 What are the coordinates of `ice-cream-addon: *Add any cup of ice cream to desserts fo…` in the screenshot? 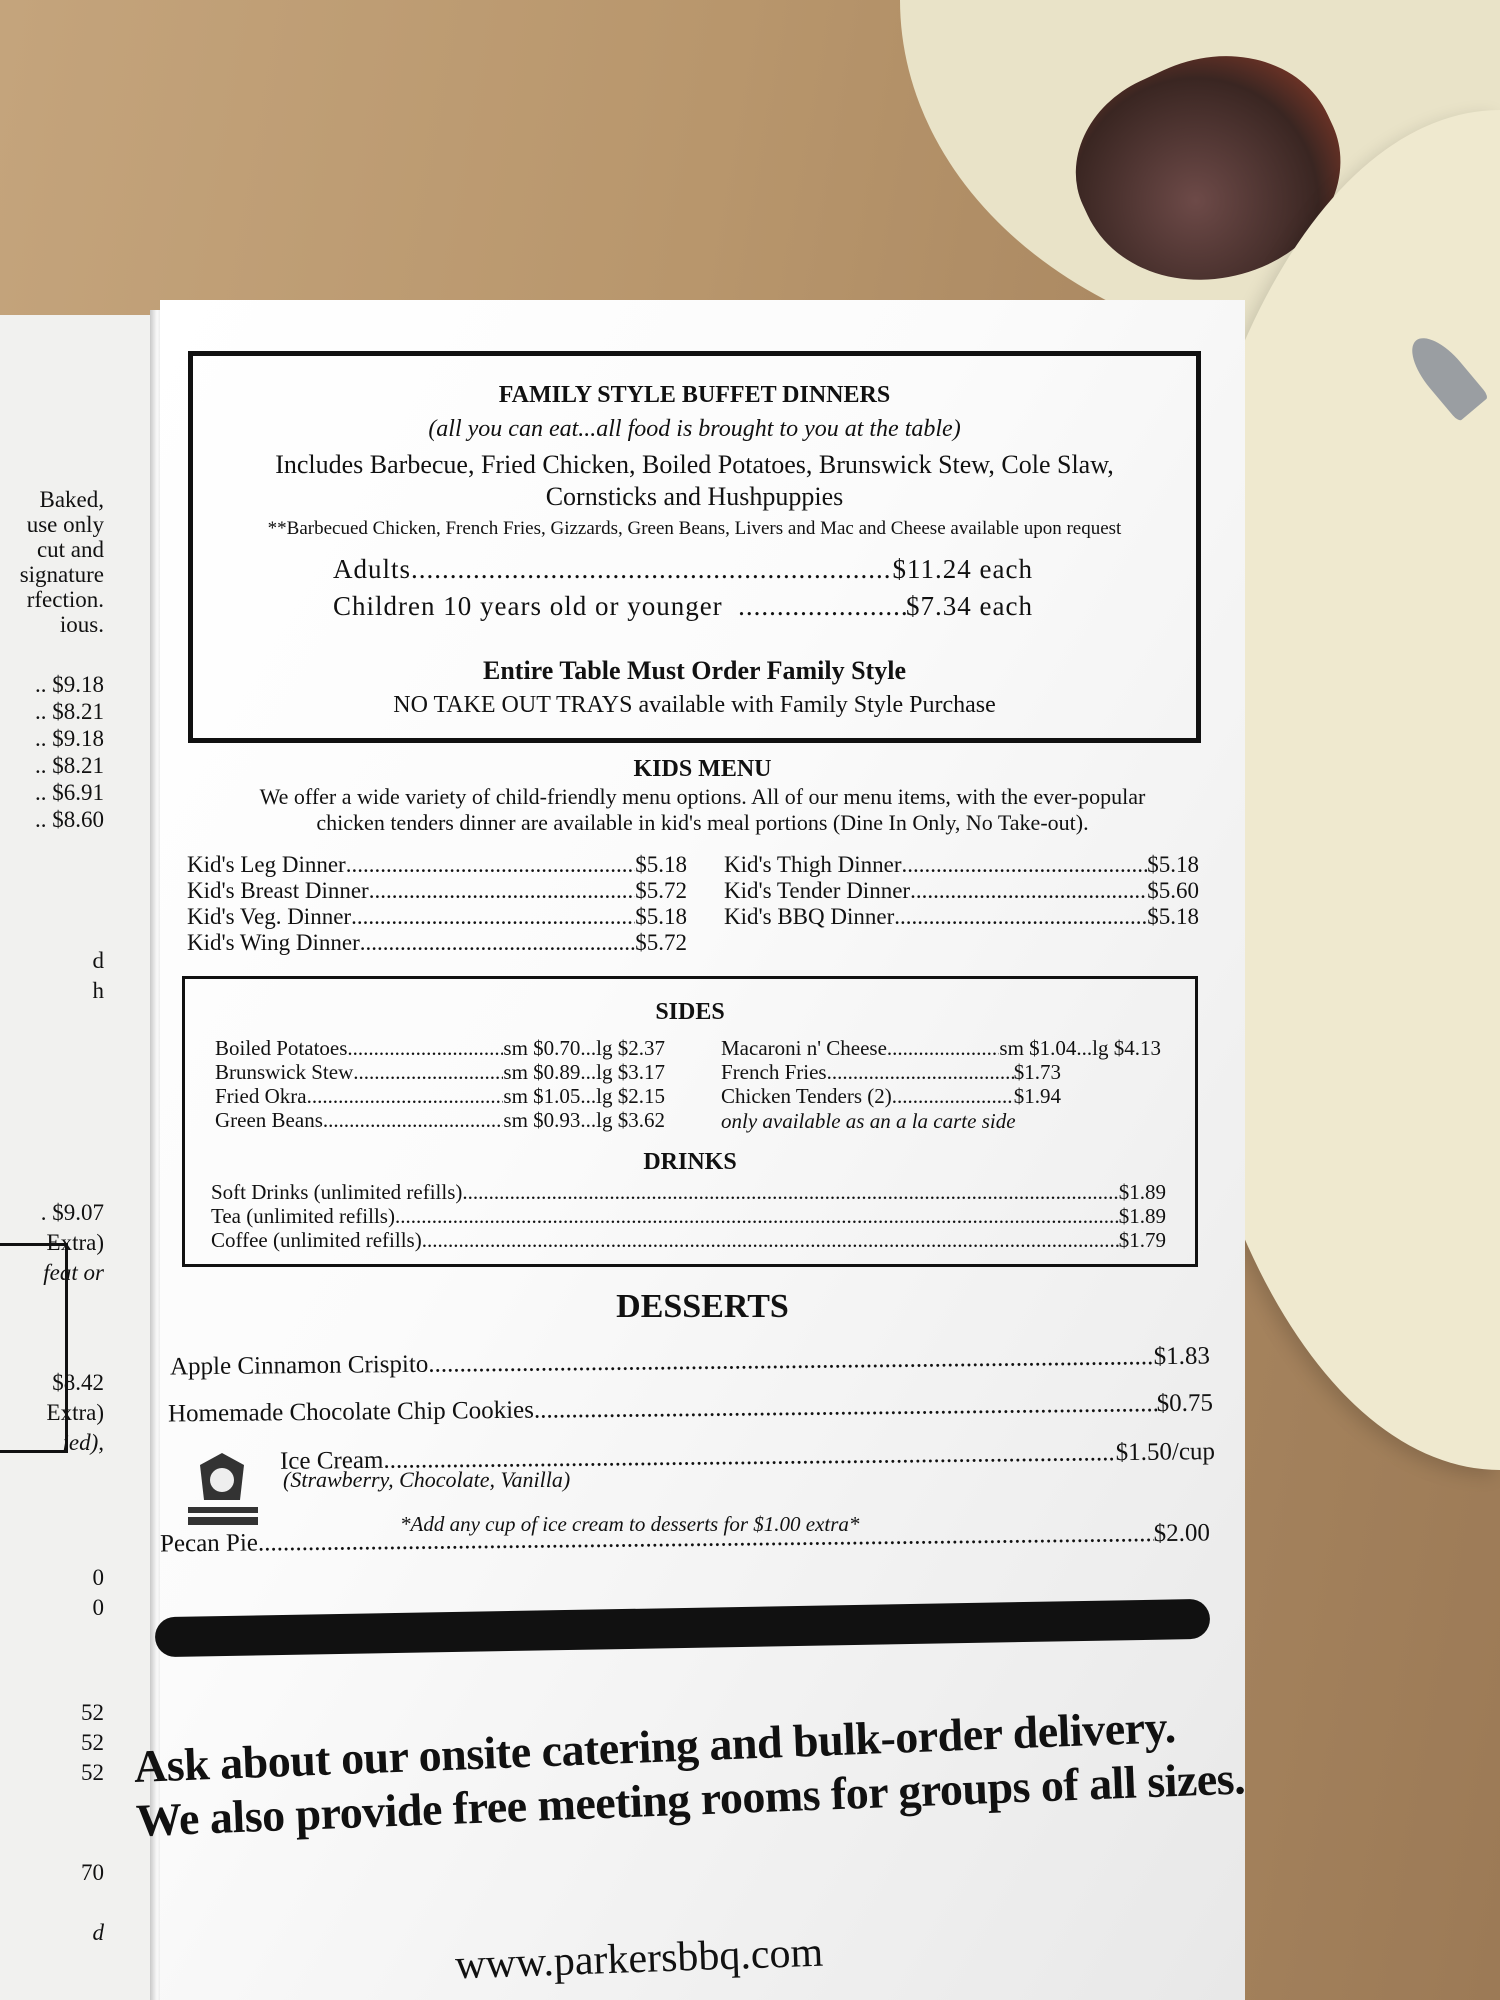 It's located at (630, 1524).